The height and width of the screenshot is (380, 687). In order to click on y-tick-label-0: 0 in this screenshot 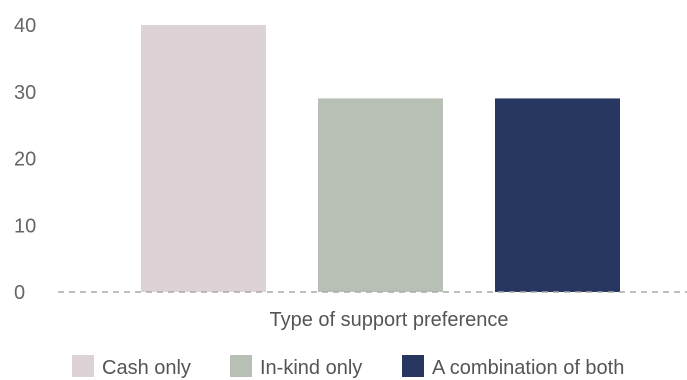, I will do `click(19, 293)`.